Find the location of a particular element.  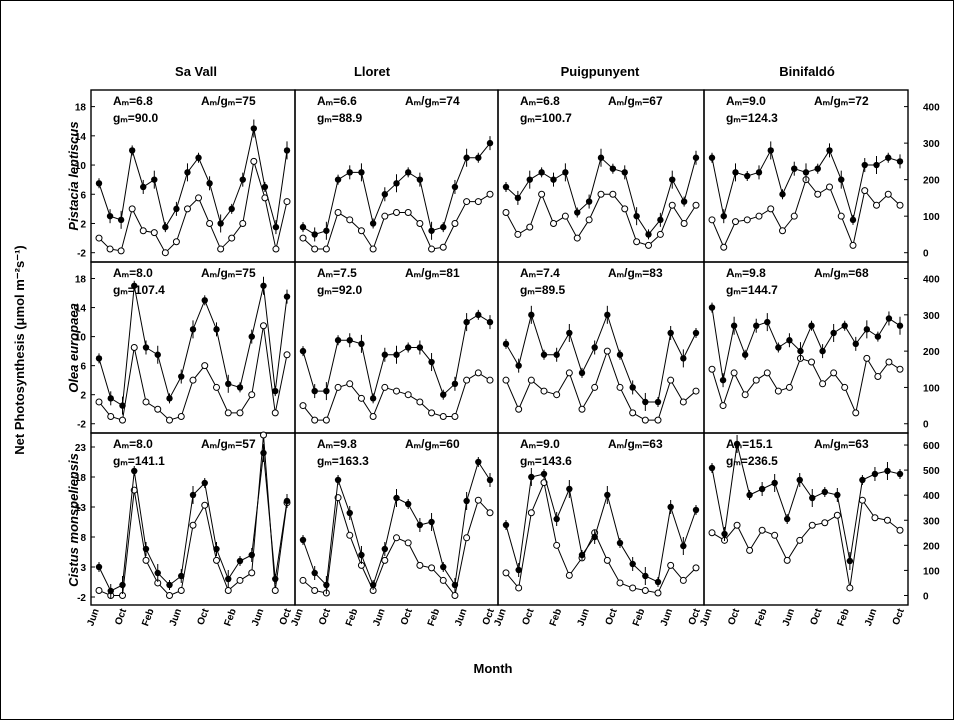

right-tick-label: 0 is located at coordinates (926, 254).